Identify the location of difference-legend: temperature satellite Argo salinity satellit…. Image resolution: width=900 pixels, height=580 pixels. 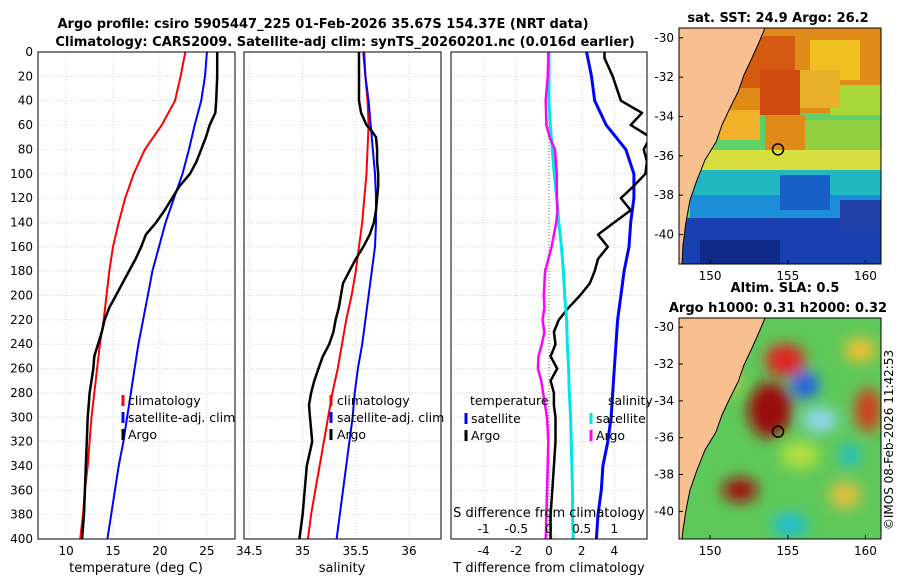
(558, 418).